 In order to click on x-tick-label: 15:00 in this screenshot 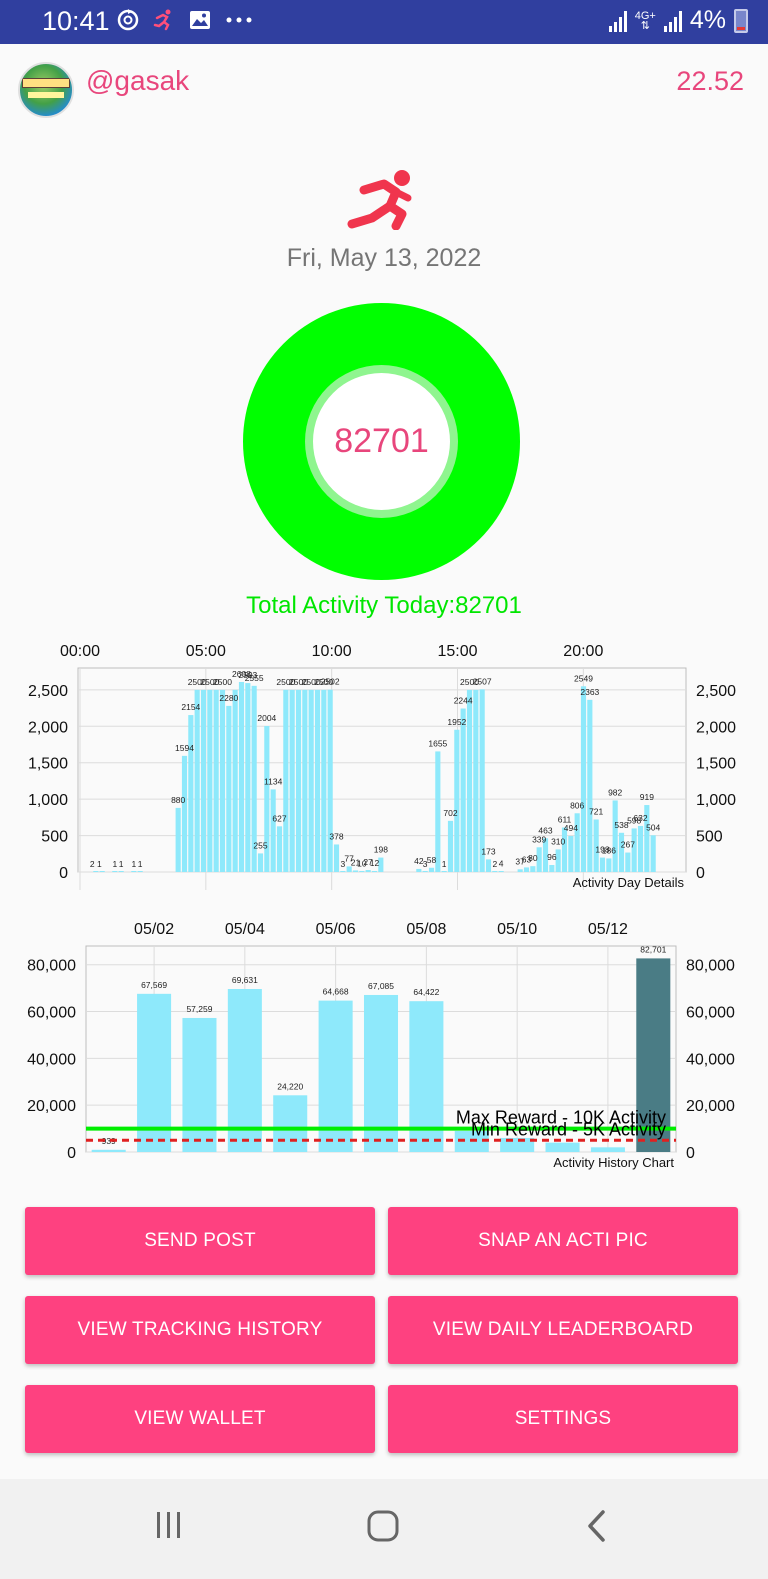, I will do `click(457, 651)`.